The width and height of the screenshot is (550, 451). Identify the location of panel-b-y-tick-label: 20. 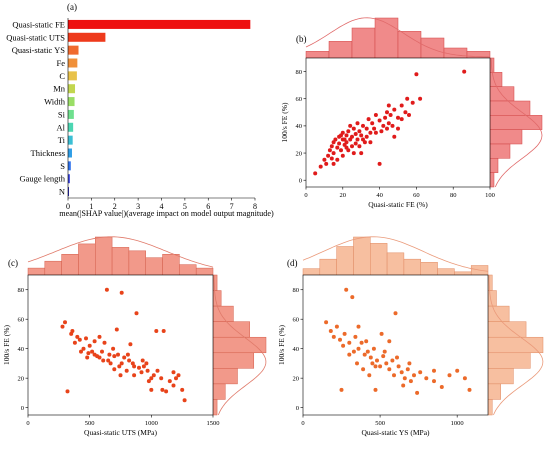
(299, 153).